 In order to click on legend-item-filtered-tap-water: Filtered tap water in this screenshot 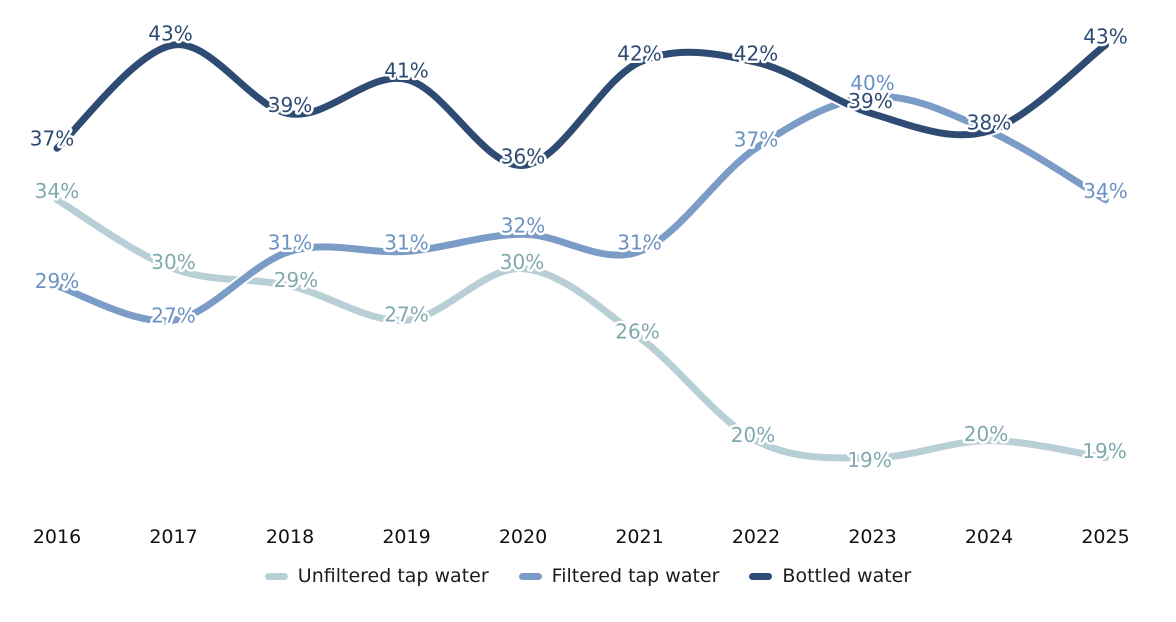, I will do `click(619, 576)`.